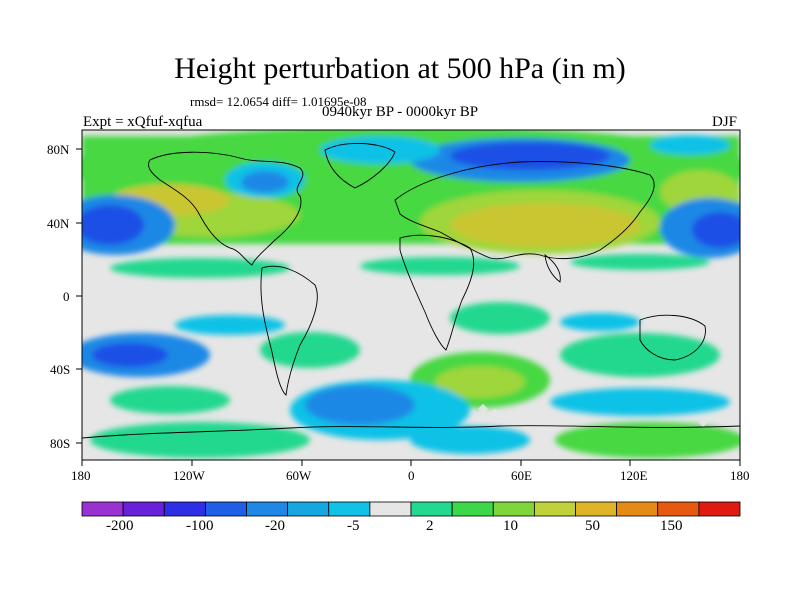 This screenshot has height=600, width=800. Describe the element at coordinates (411, 475) in the screenshot. I see `lon-label-0: 0` at that location.